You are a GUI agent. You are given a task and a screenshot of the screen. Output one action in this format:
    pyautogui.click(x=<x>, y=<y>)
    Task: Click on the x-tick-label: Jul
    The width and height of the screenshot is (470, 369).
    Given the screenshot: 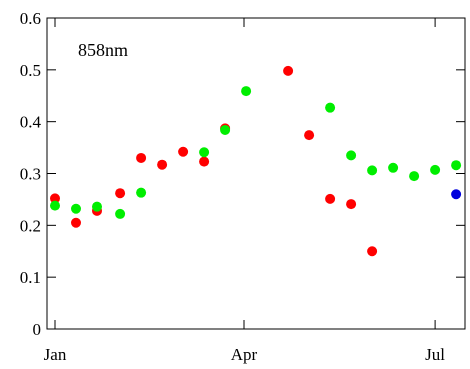 What is the action you would take?
    pyautogui.click(x=435, y=354)
    